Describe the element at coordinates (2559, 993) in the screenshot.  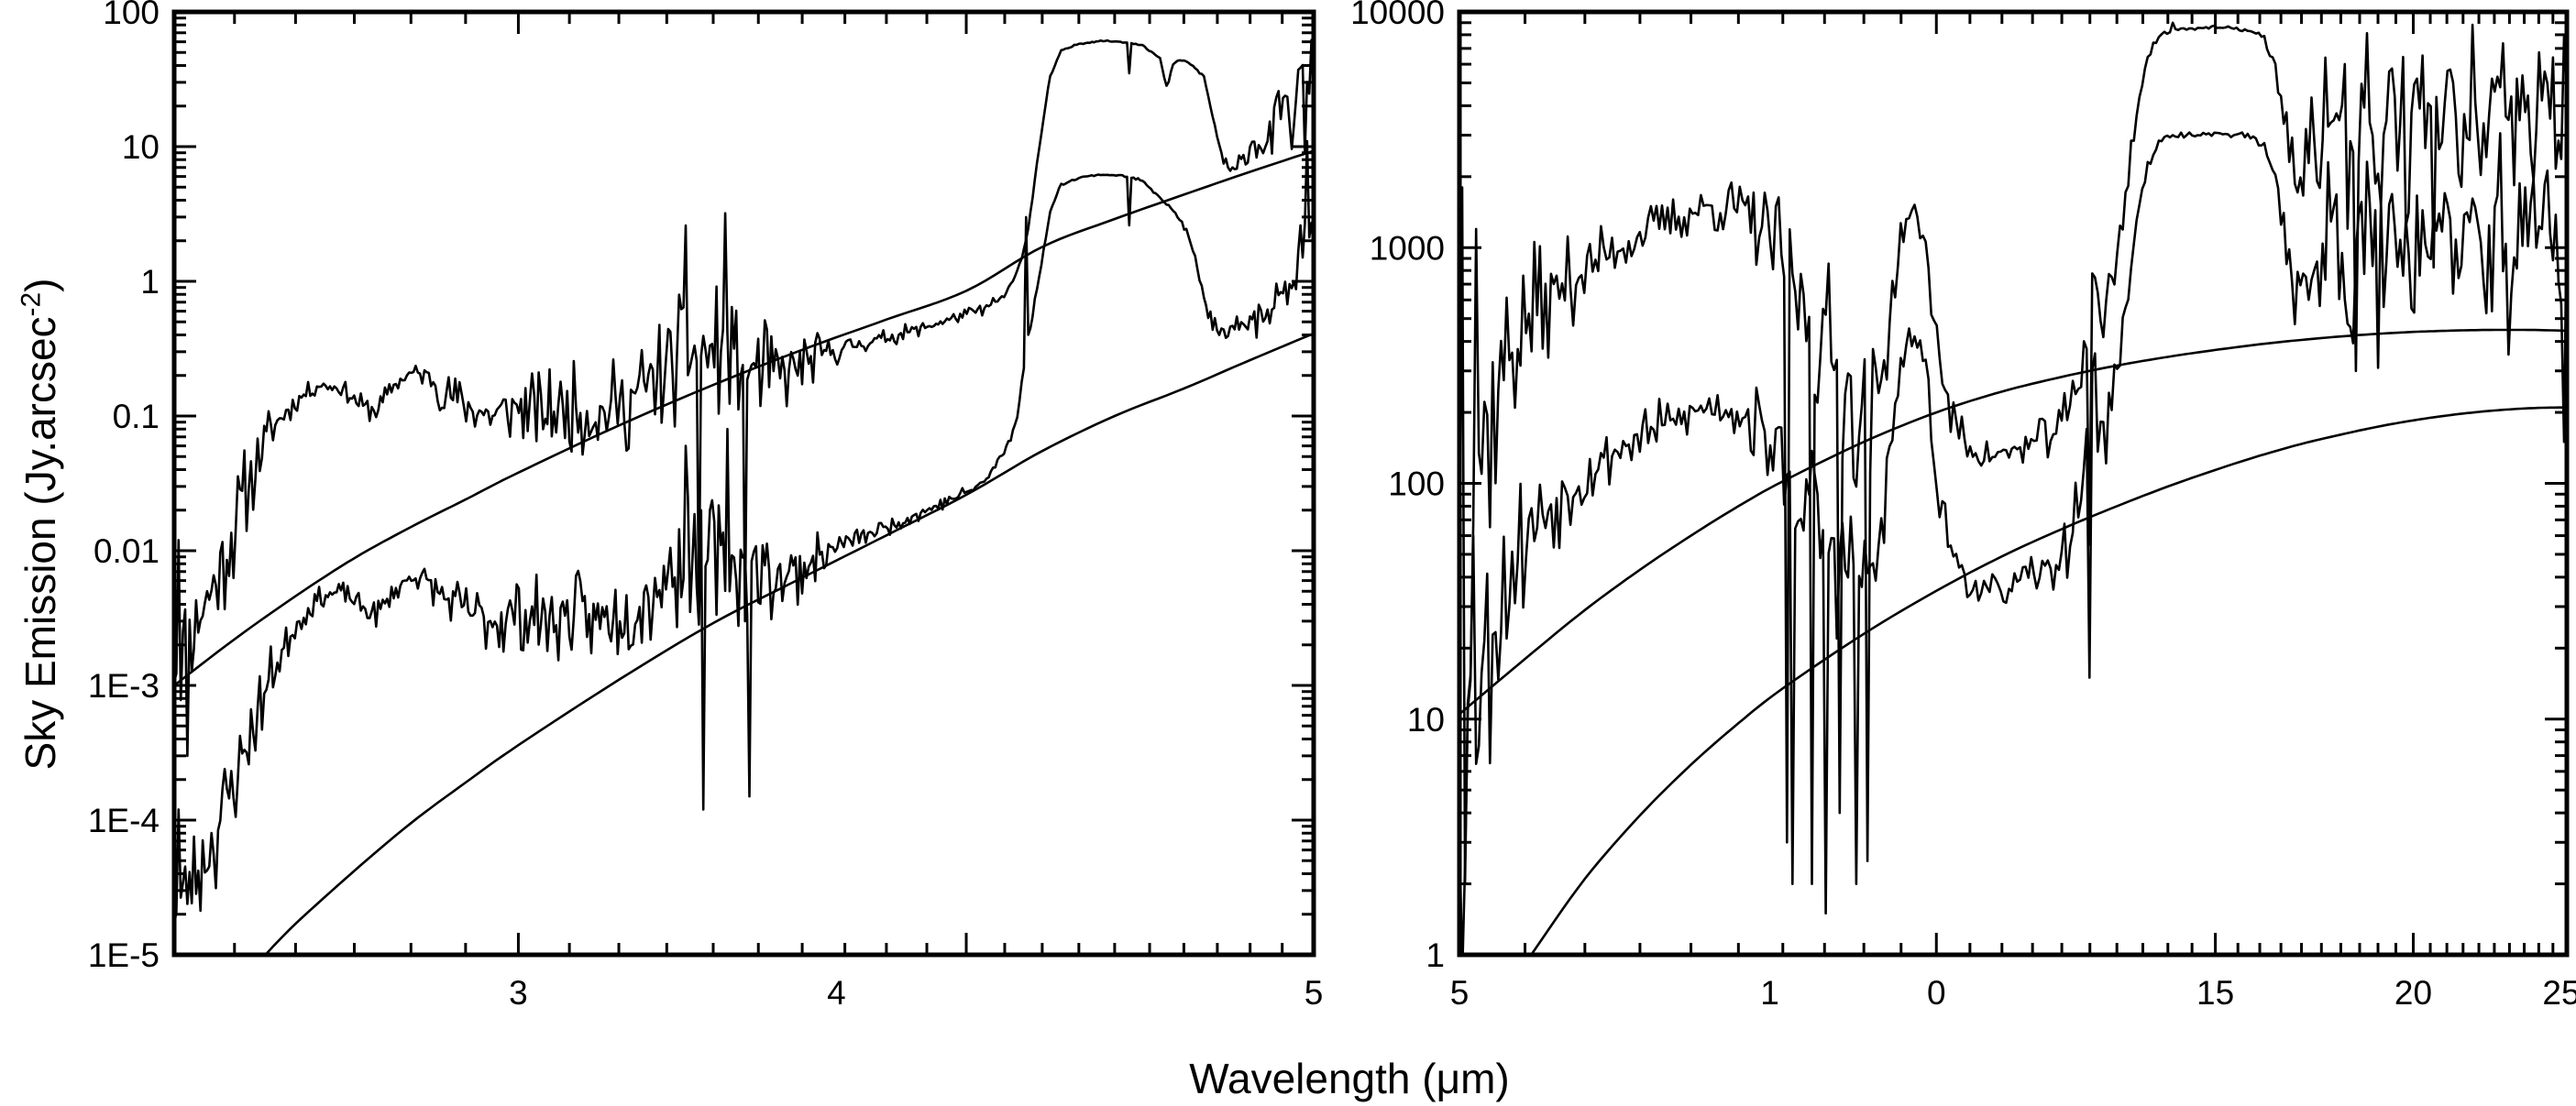
I see `x-tick-label: 25` at that location.